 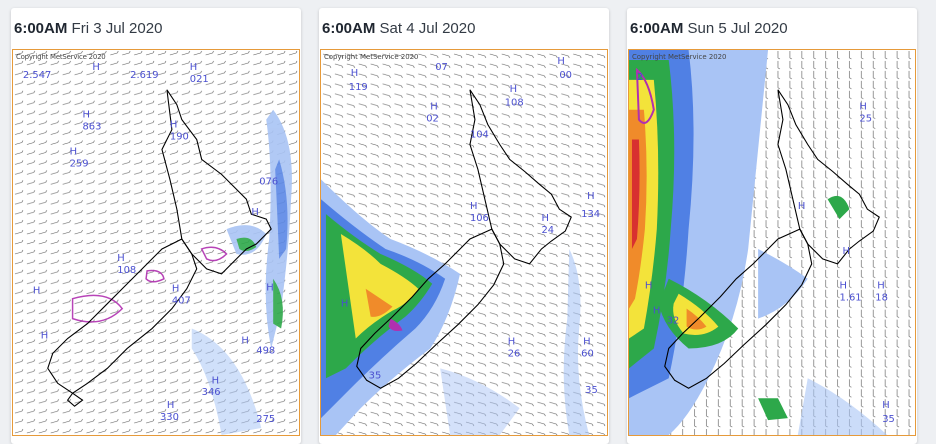 What do you see at coordinates (547, 230) in the screenshot?
I see `pressure-label: 24` at bounding box center [547, 230].